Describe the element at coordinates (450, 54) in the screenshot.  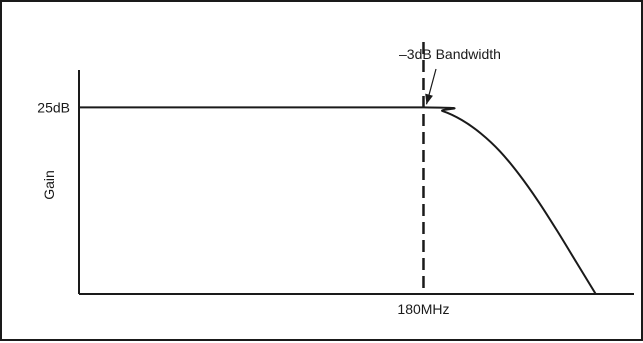
I see `annotation-label: –3dB Bandwidth` at that location.